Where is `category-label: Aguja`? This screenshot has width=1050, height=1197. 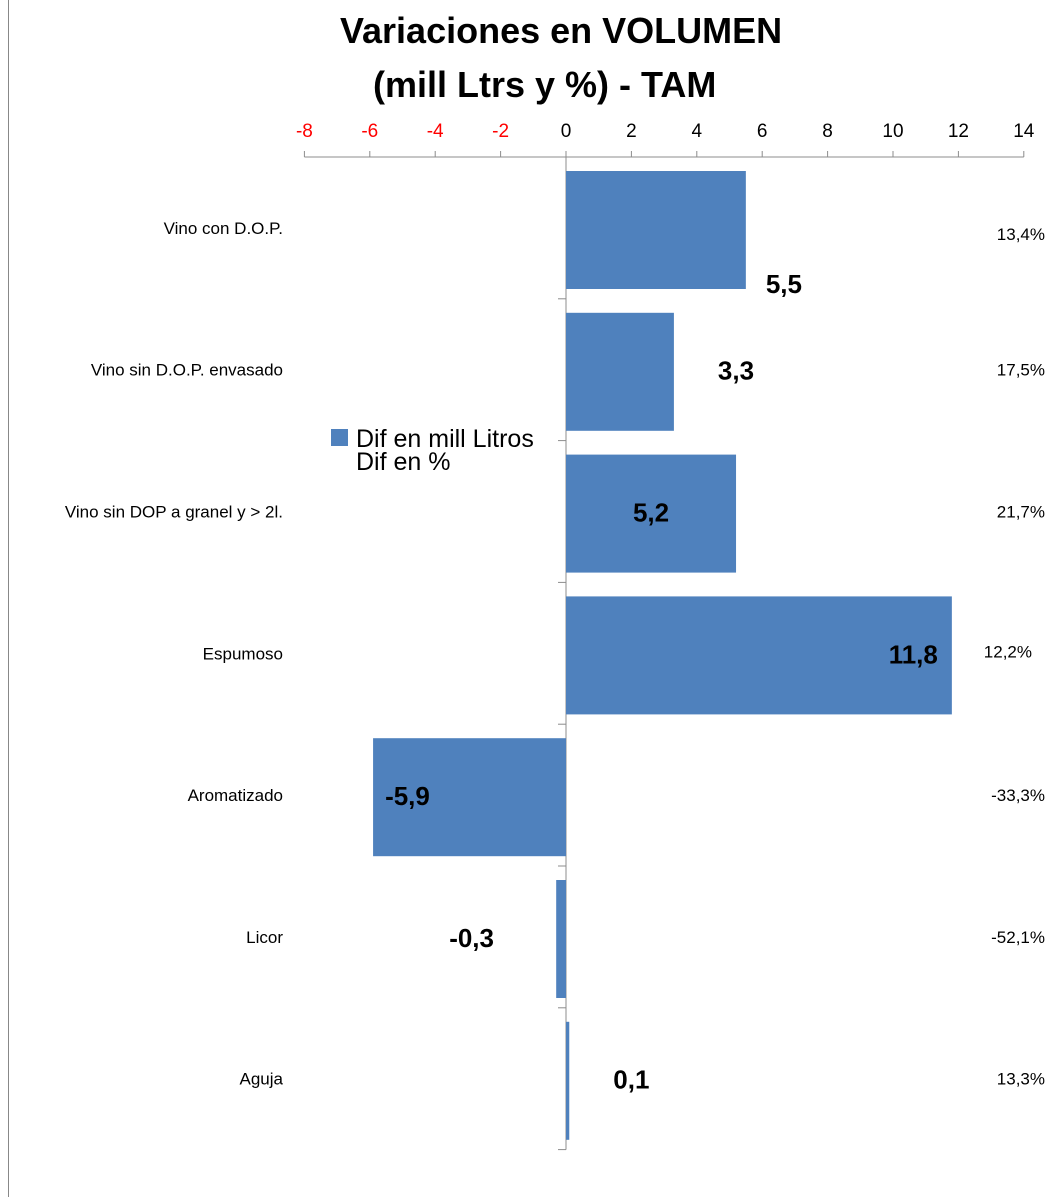 category-label: Aguja is located at coordinates (262, 1079).